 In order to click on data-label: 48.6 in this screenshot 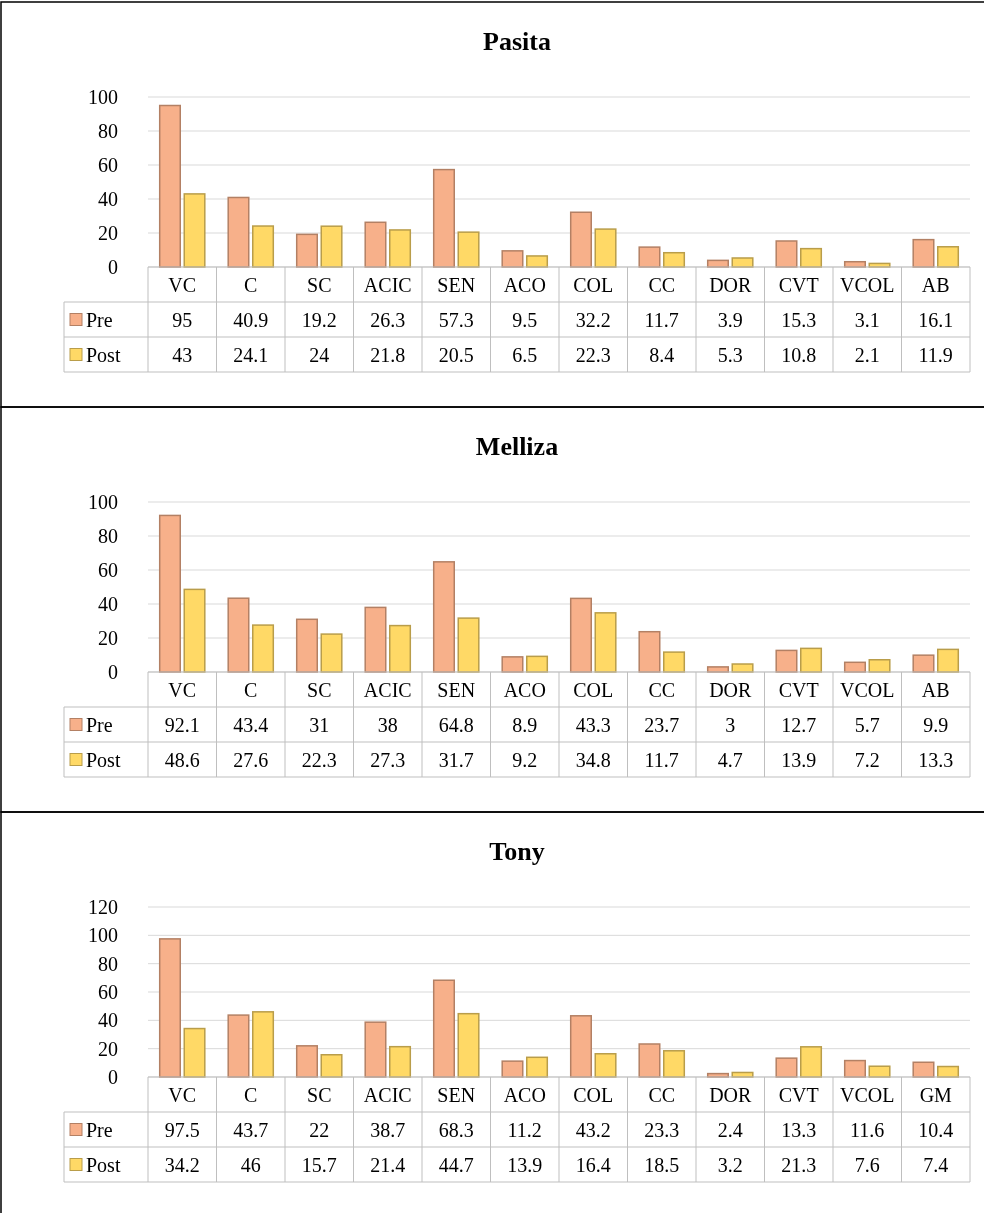, I will do `click(182, 759)`.